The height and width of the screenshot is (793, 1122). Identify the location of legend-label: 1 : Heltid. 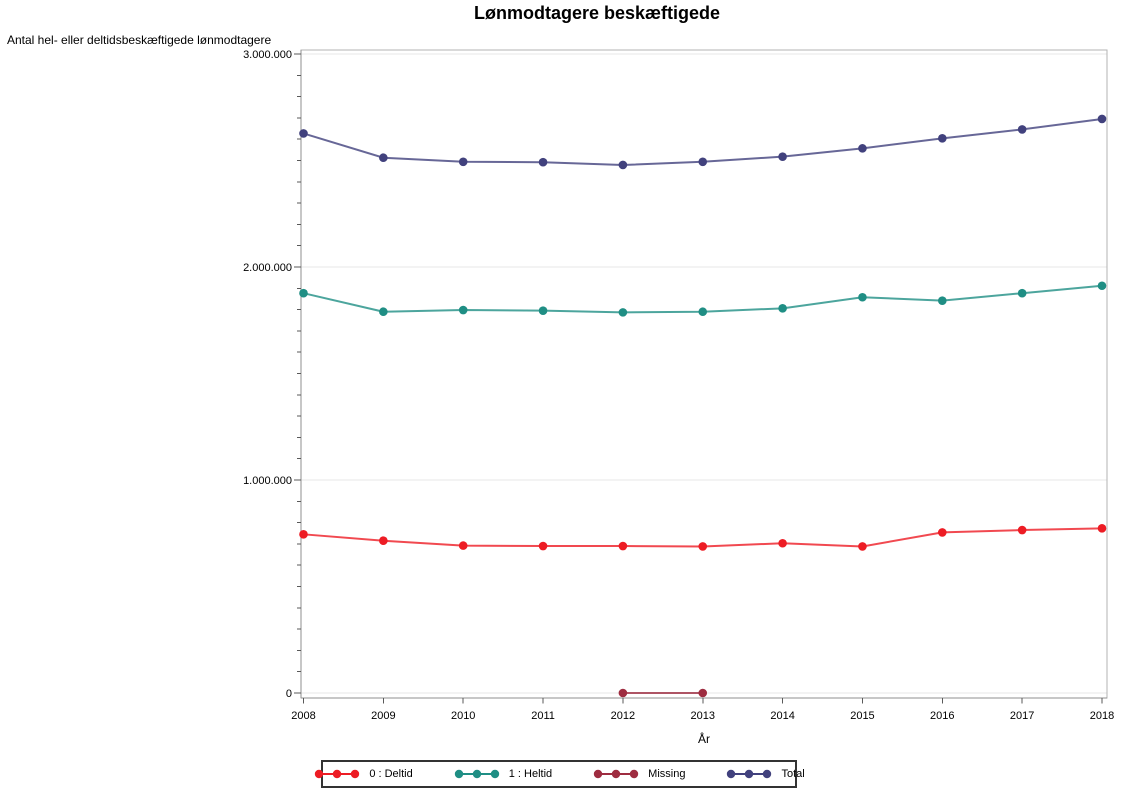
(530, 774).